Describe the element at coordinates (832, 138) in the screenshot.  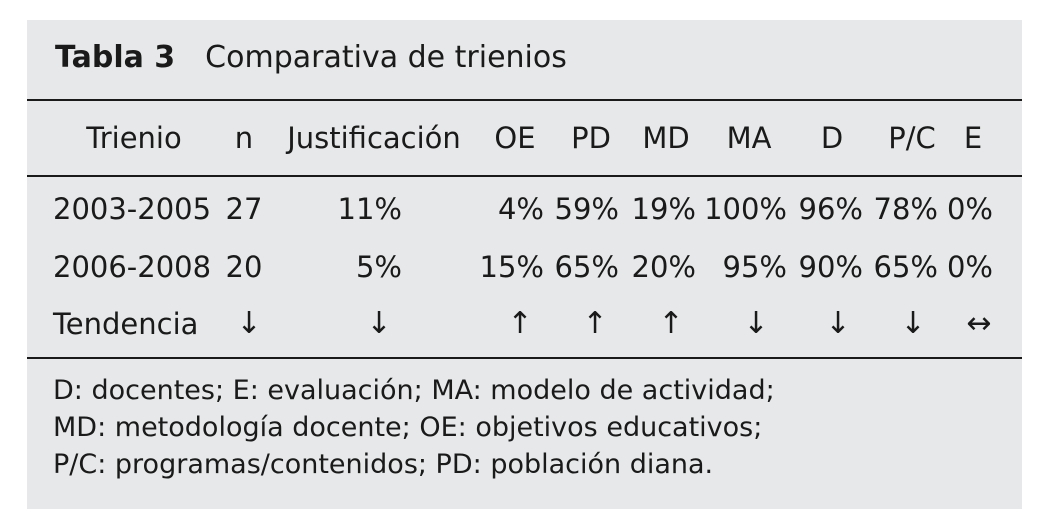
I see `header-cell: D` at that location.